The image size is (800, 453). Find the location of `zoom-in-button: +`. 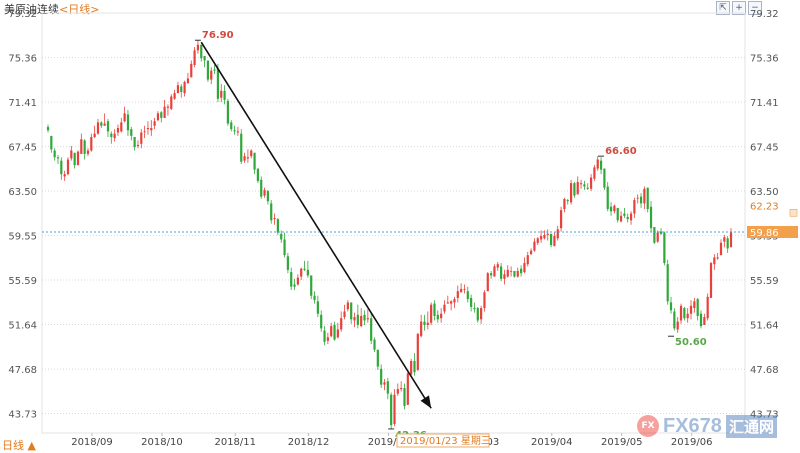

zoom-in-button: + is located at coordinates (739, 8).